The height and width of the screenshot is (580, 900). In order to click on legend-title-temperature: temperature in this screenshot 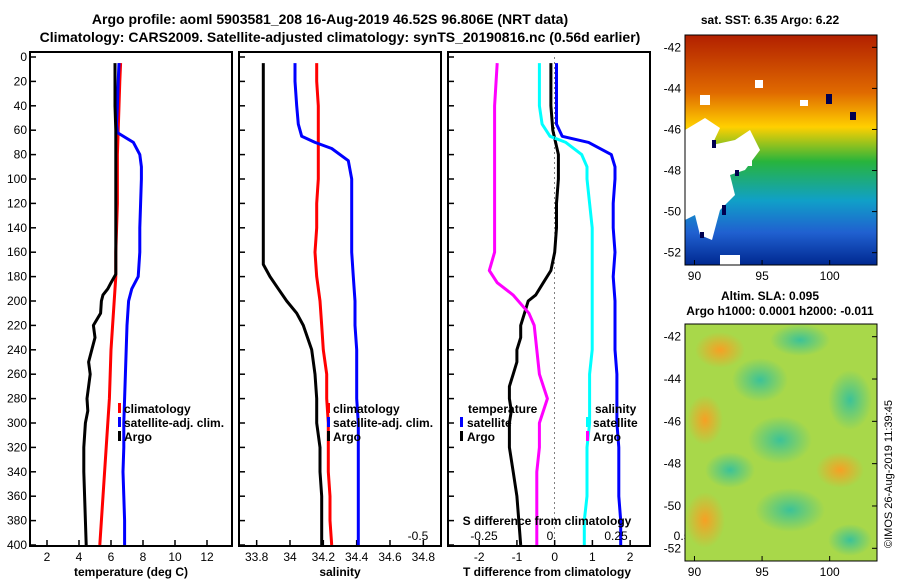, I will do `click(503, 409)`.